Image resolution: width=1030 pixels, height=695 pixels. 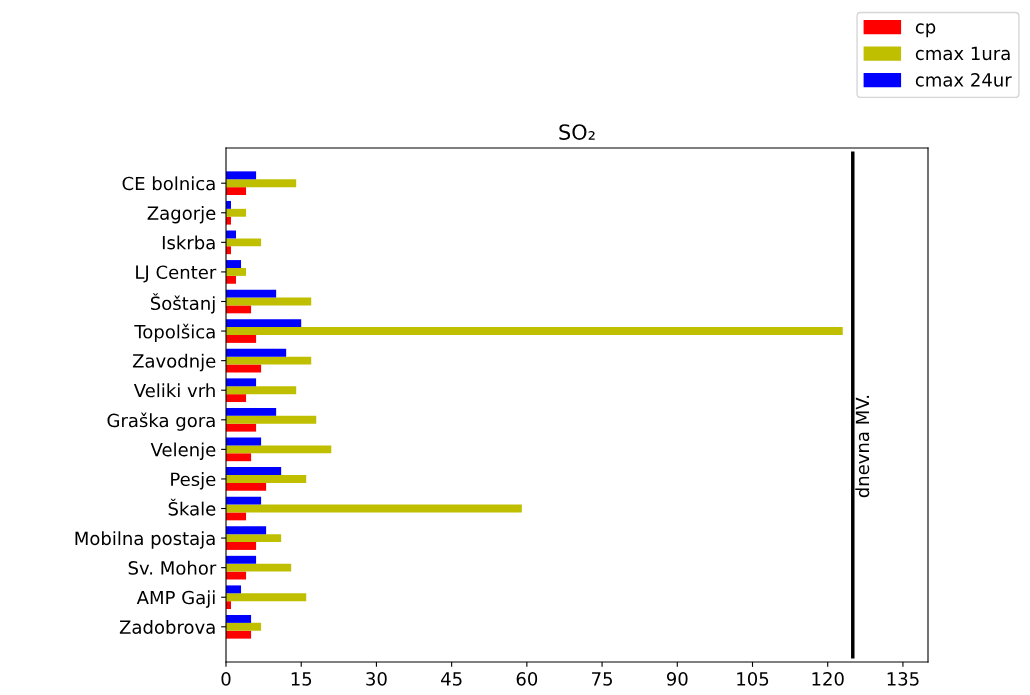 What do you see at coordinates (577, 132) in the screenshot?
I see `chart-title: SO₂` at bounding box center [577, 132].